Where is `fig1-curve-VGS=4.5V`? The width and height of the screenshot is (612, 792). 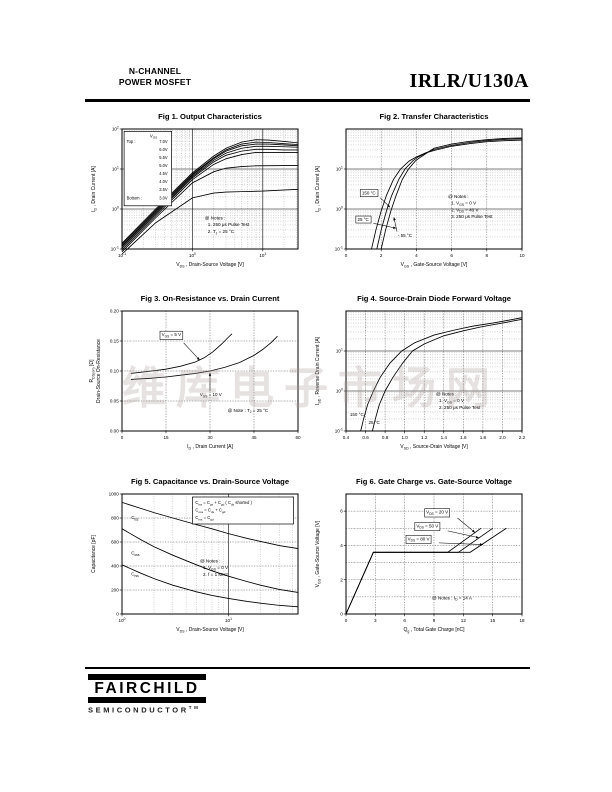 fig1-curve-VGS=4.5V is located at coordinates (209, 198).